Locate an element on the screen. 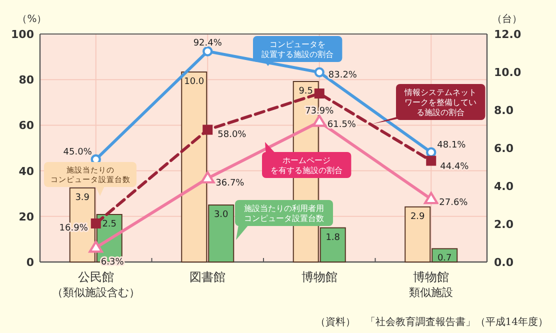 This screenshot has height=333, width=556. data-label: 44.4% is located at coordinates (455, 167).